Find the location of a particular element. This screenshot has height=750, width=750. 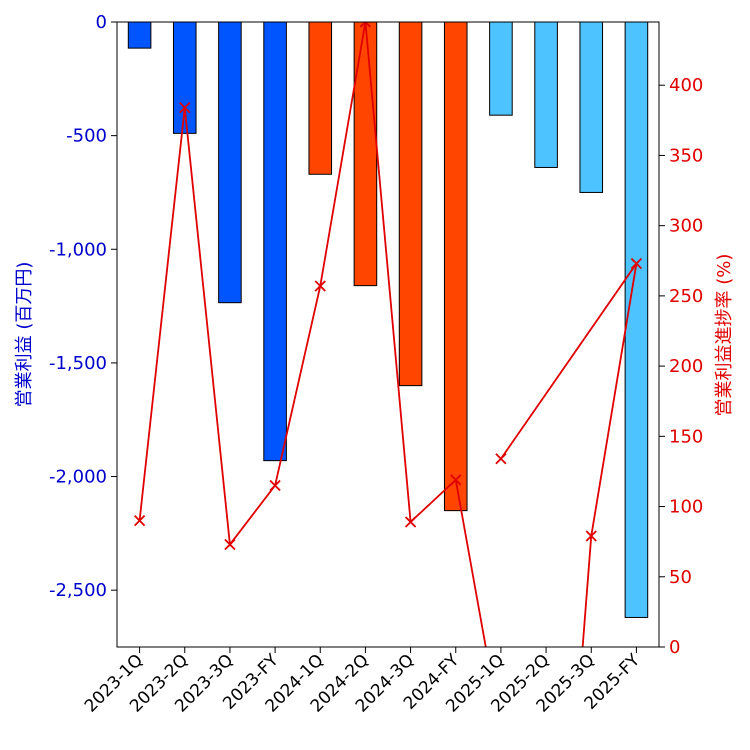

bar-2023-3Q is located at coordinates (230, 162).